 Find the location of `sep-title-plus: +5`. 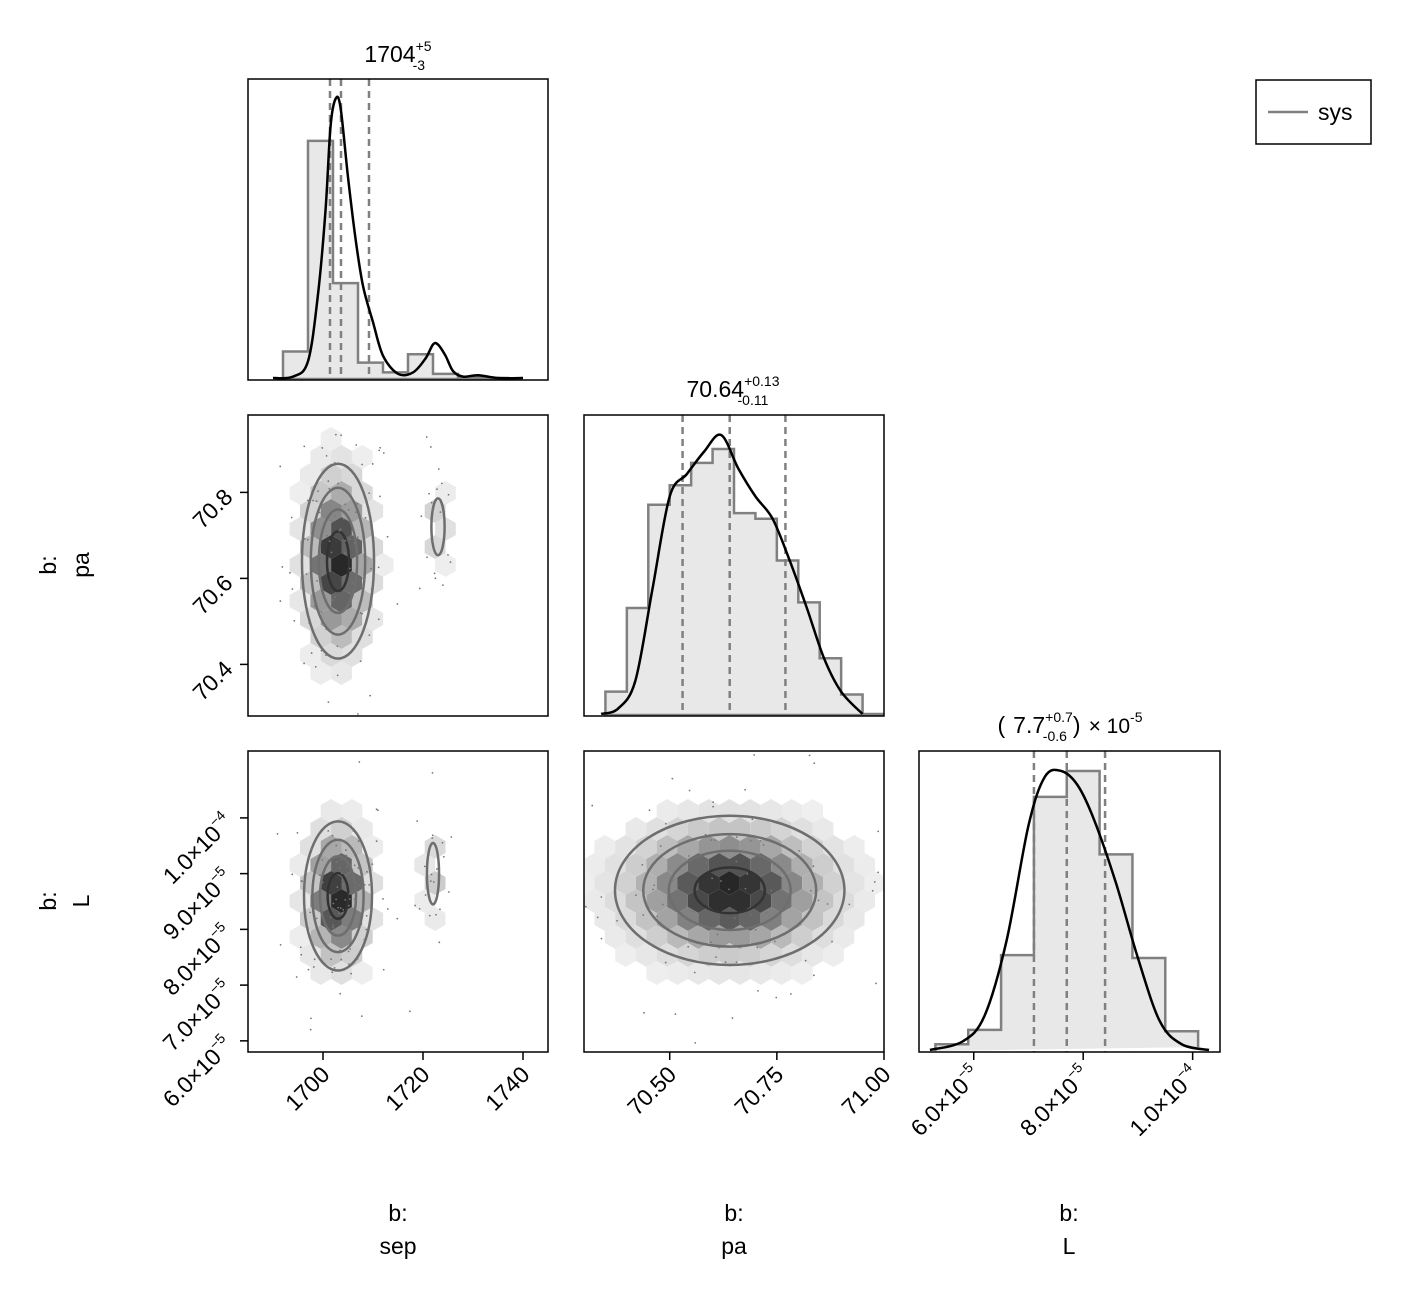

sep-title-plus: +5 is located at coordinates (424, 46).